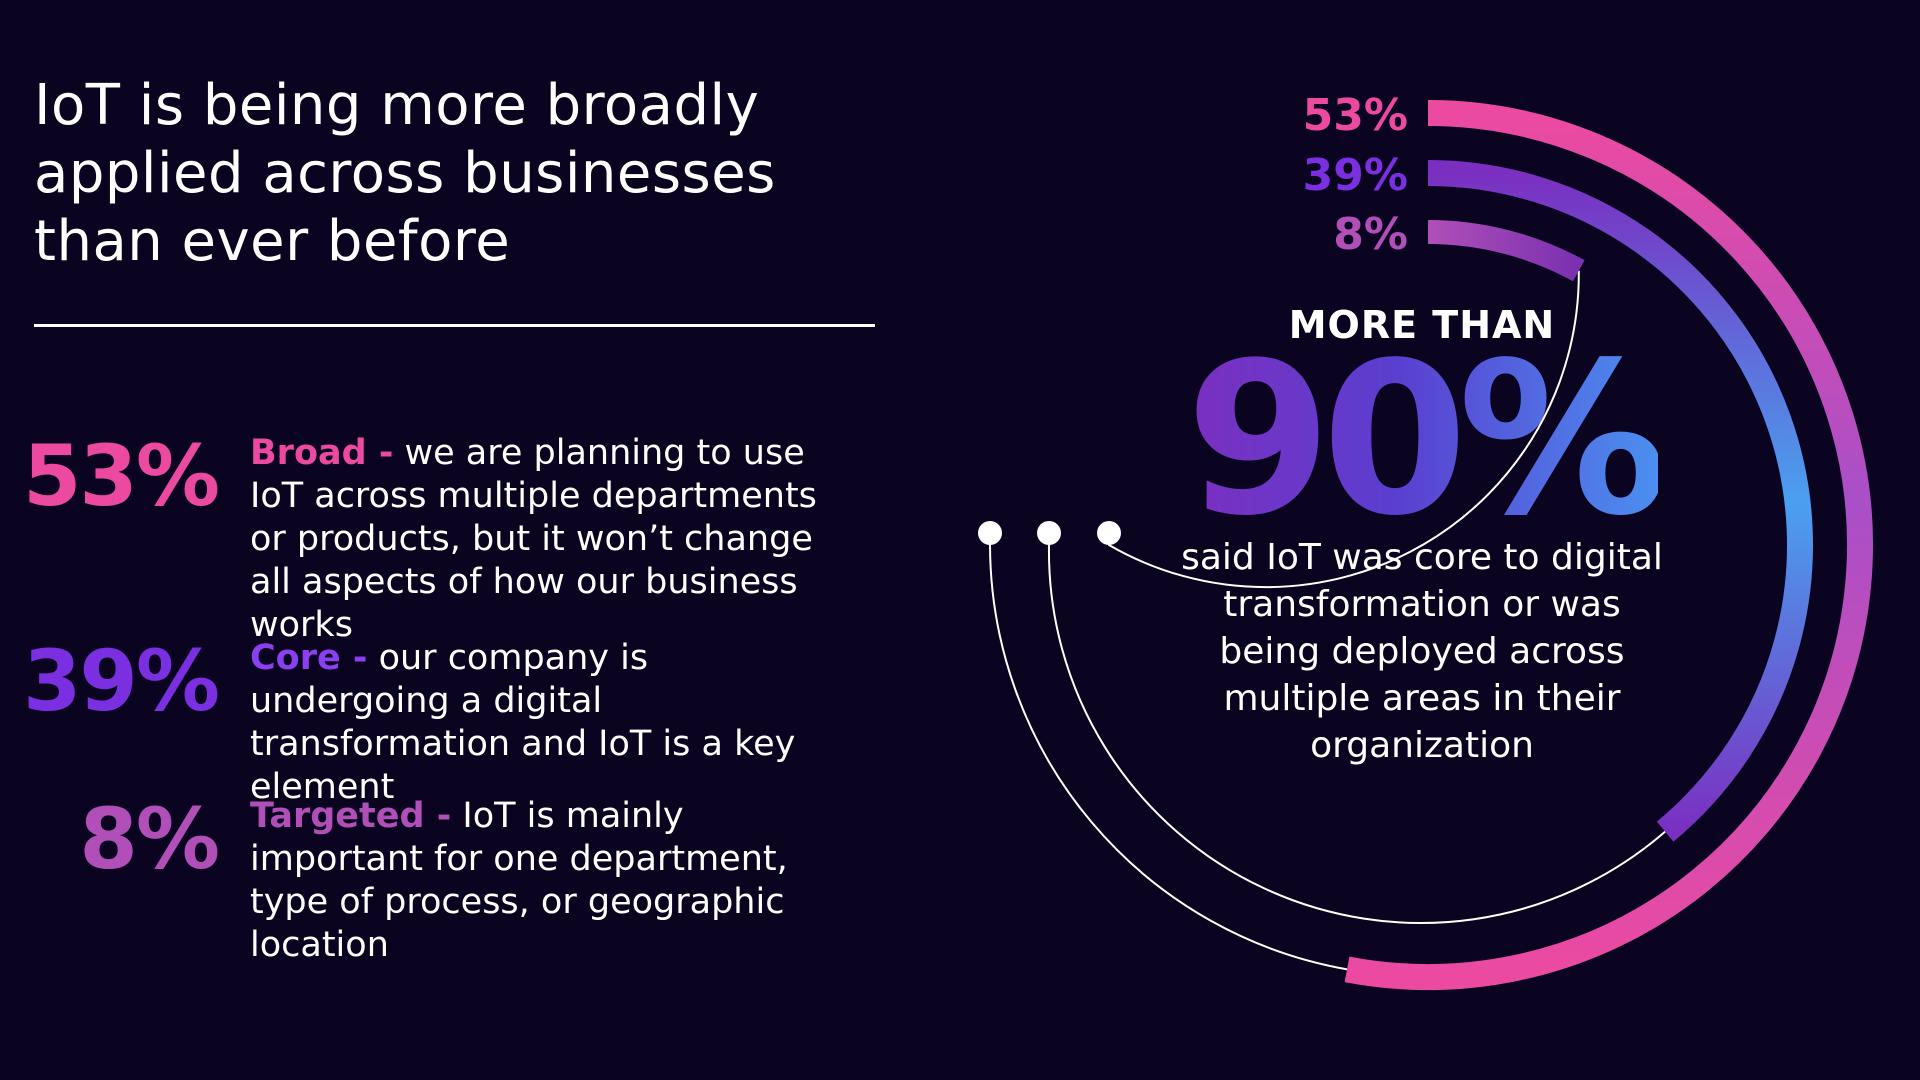 This screenshot has width=1920, height=1080. What do you see at coordinates (1168, 752) in the screenshot?
I see `guide-line-broad` at bounding box center [1168, 752].